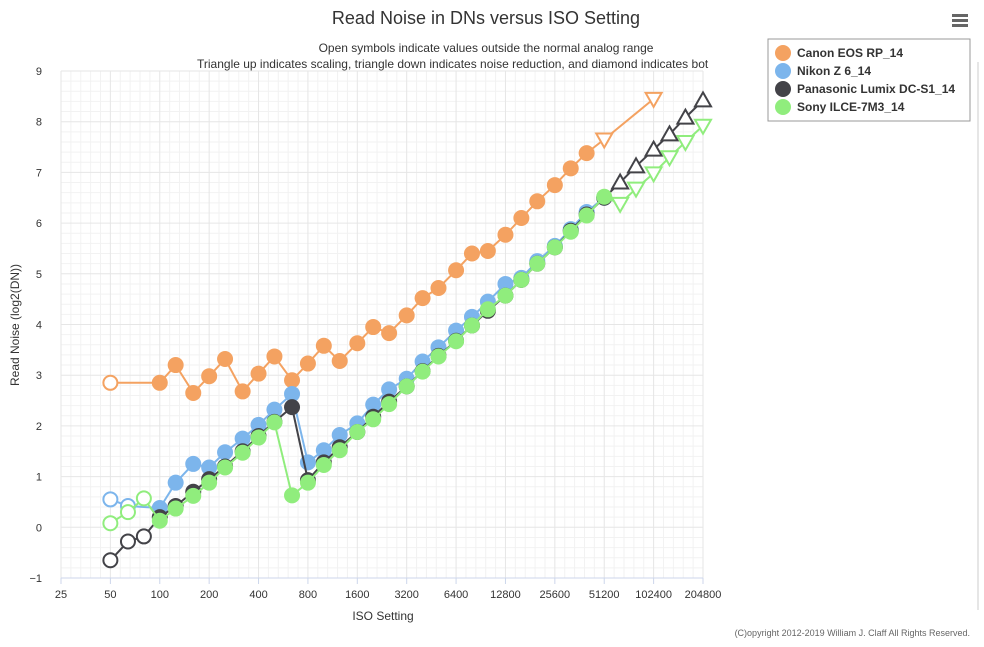 The height and width of the screenshot is (647, 984). Describe the element at coordinates (850, 53) in the screenshot. I see `legend-label: Canon EOS RP_14` at that location.